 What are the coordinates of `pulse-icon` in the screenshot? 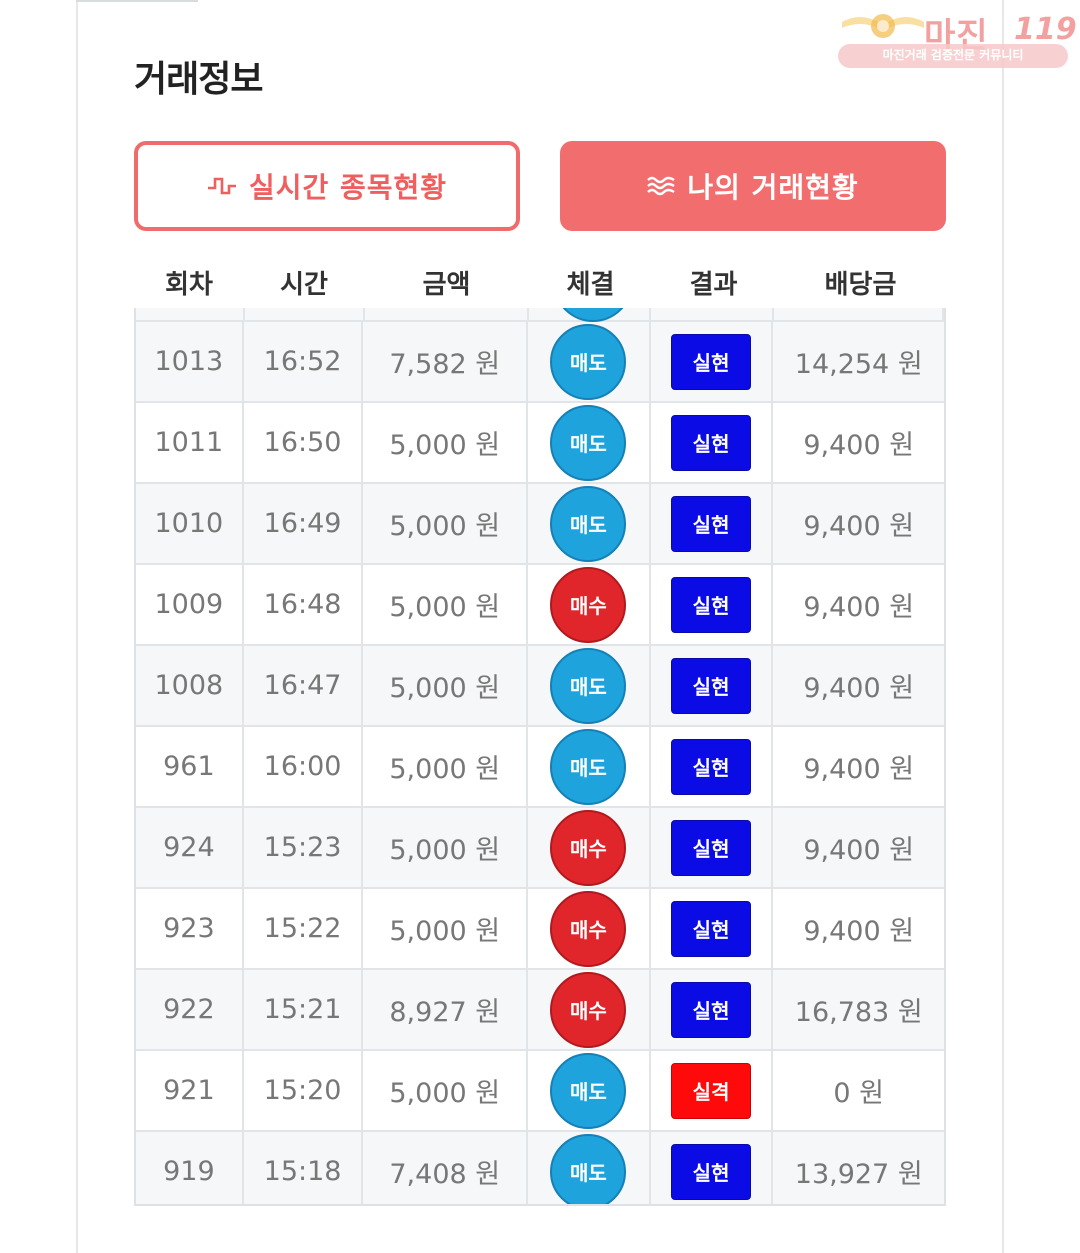 It's located at (221, 186).